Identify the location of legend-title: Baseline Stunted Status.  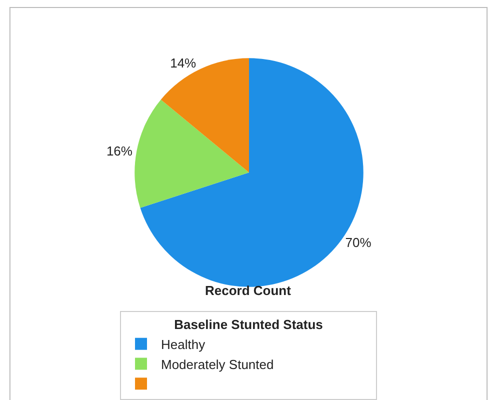
(248, 324).